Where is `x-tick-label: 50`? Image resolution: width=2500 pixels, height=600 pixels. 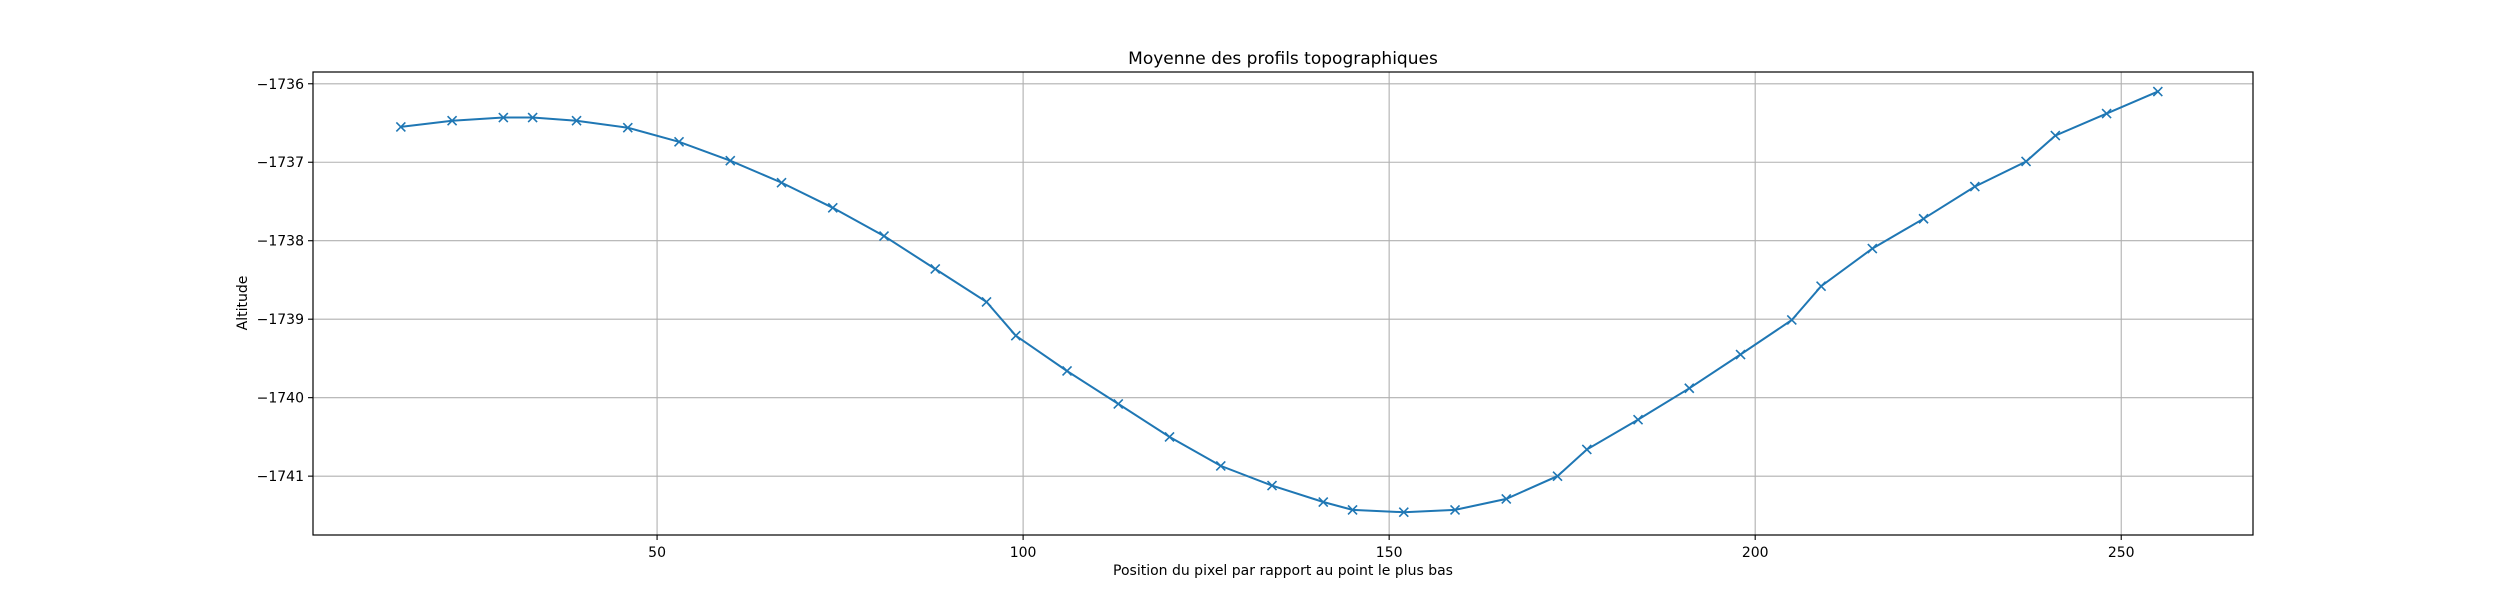 x-tick-label: 50 is located at coordinates (657, 553).